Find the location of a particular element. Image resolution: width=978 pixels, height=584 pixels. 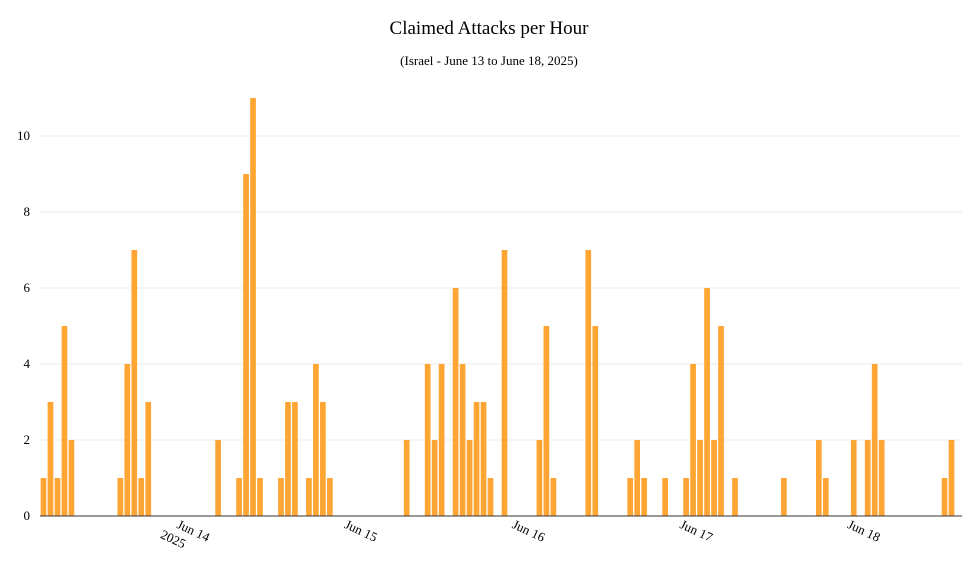

y-tick-label-2: 2 is located at coordinates (27, 439).